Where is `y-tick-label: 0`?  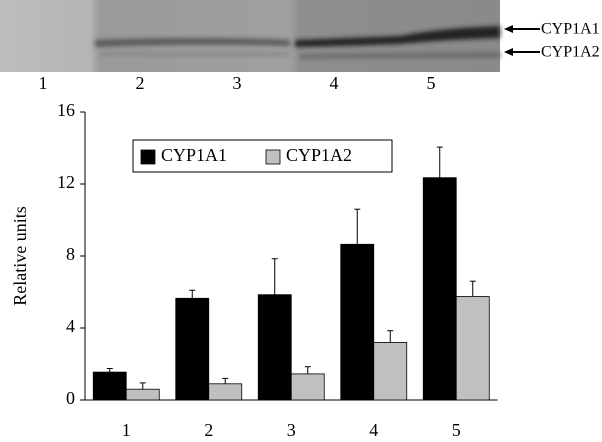 y-tick-label: 0 is located at coordinates (70, 398).